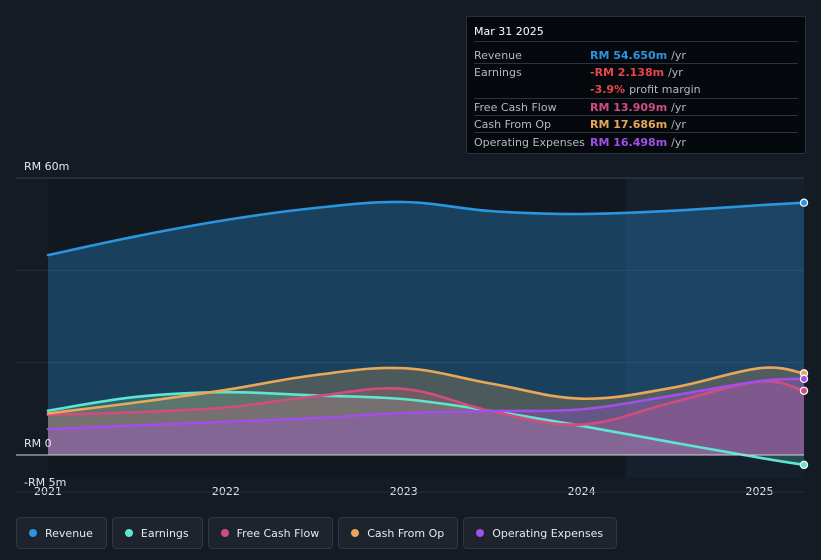  What do you see at coordinates (804, 379) in the screenshot?
I see `endpoint-operating-expenses` at bounding box center [804, 379].